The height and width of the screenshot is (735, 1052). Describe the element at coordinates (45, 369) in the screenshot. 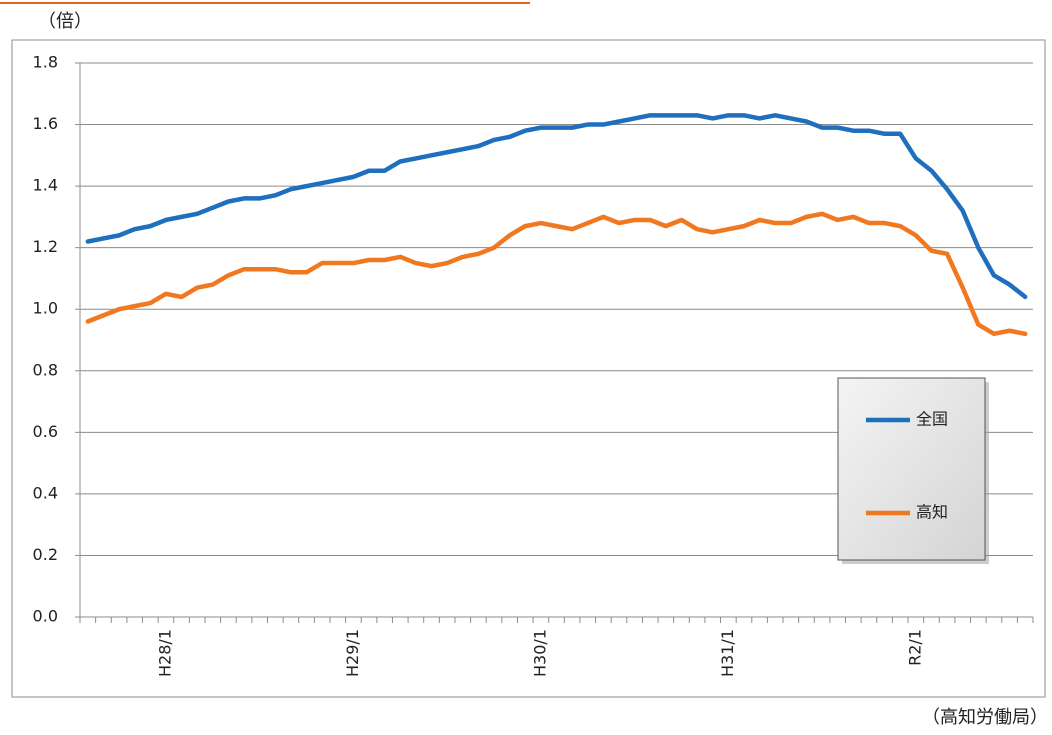

I see `y-tick-label: 0.8` at that location.